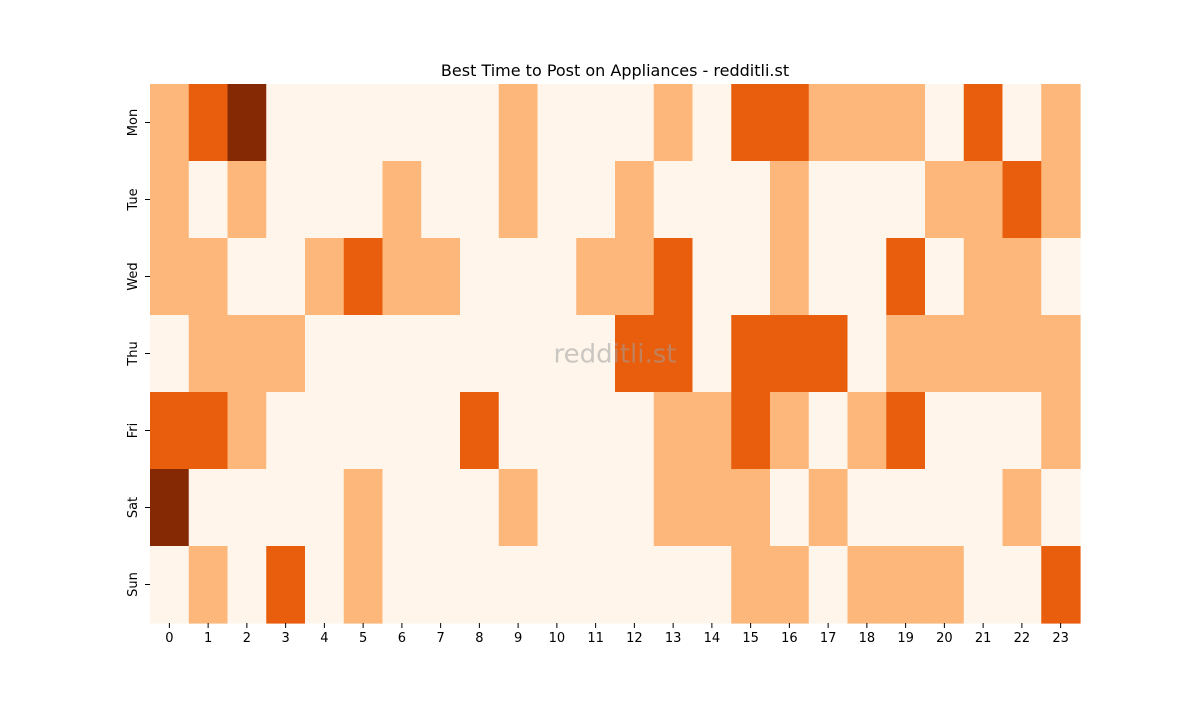 The height and width of the screenshot is (704, 1200). Describe the element at coordinates (440, 638) in the screenshot. I see `x-tick-label: 7` at that location.